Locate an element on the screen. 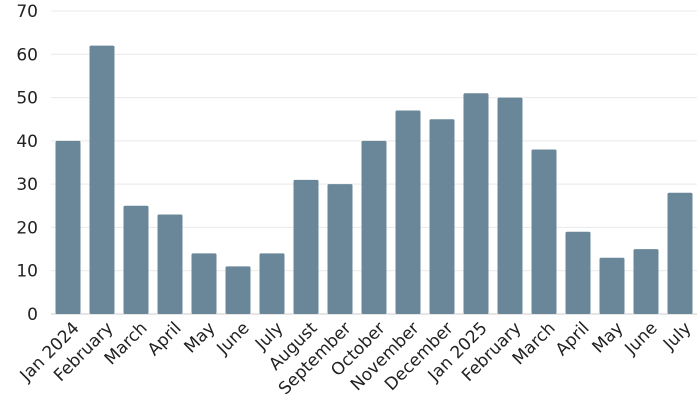 The width and height of the screenshot is (699, 420). y-tick-label: 40 is located at coordinates (27, 142).